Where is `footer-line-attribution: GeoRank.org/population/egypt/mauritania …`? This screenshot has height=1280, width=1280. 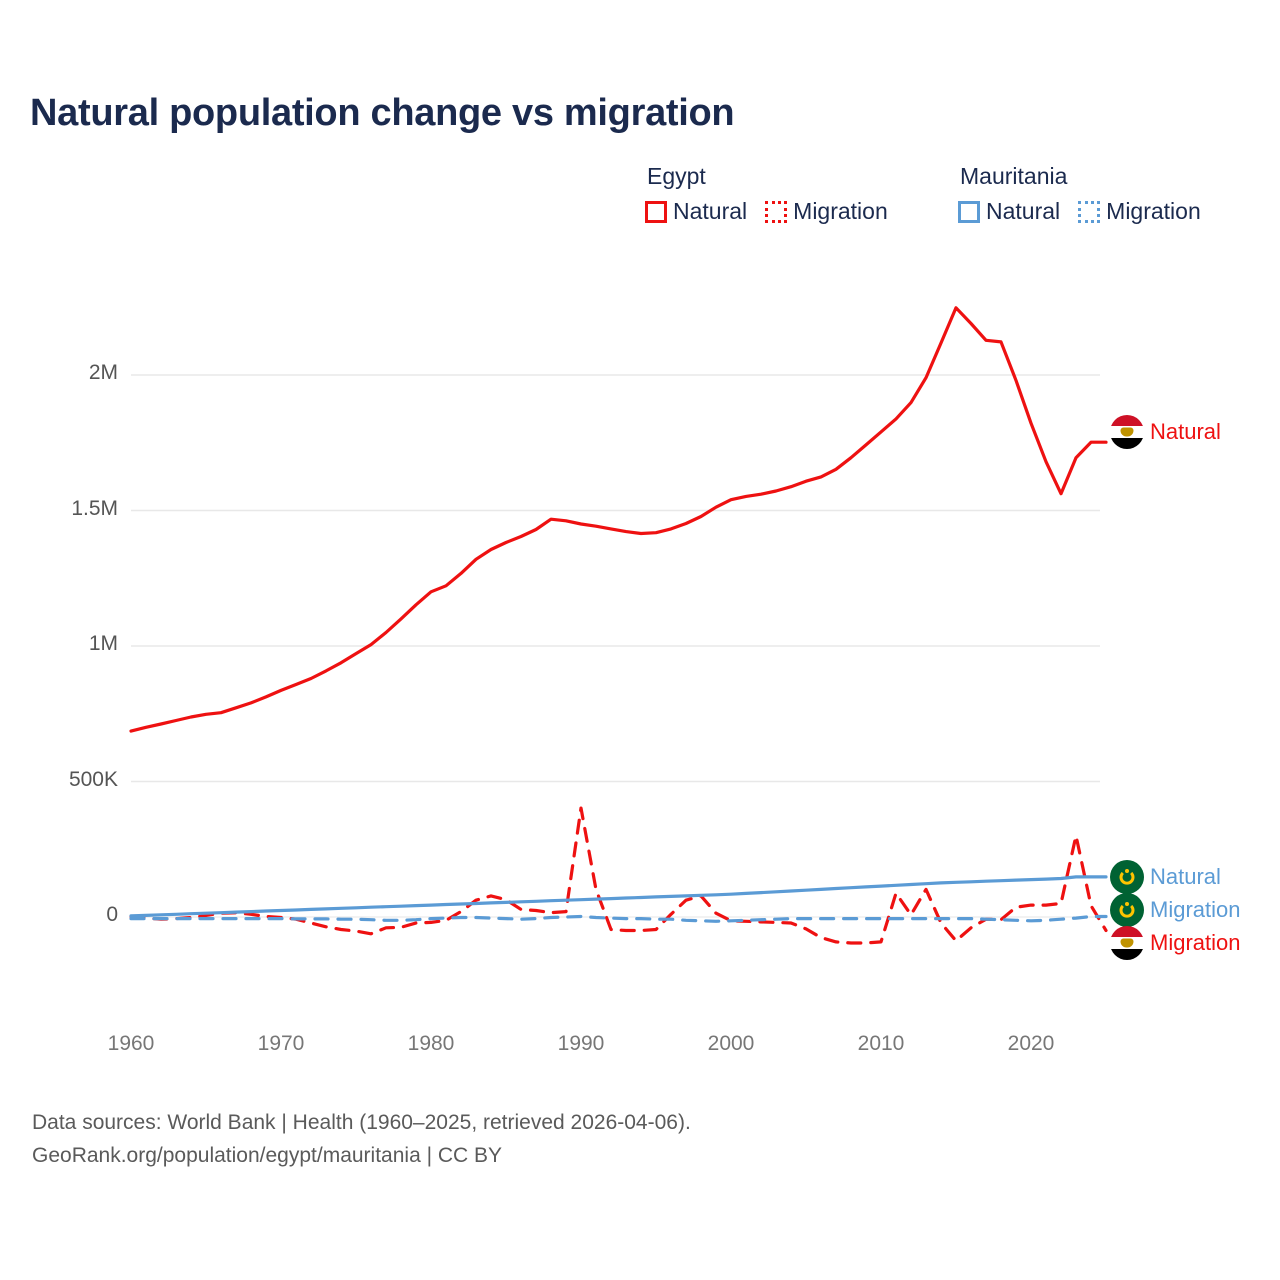 footer-line-attribution: GeoRank.org/population/egypt/mauritania … is located at coordinates (267, 1155).